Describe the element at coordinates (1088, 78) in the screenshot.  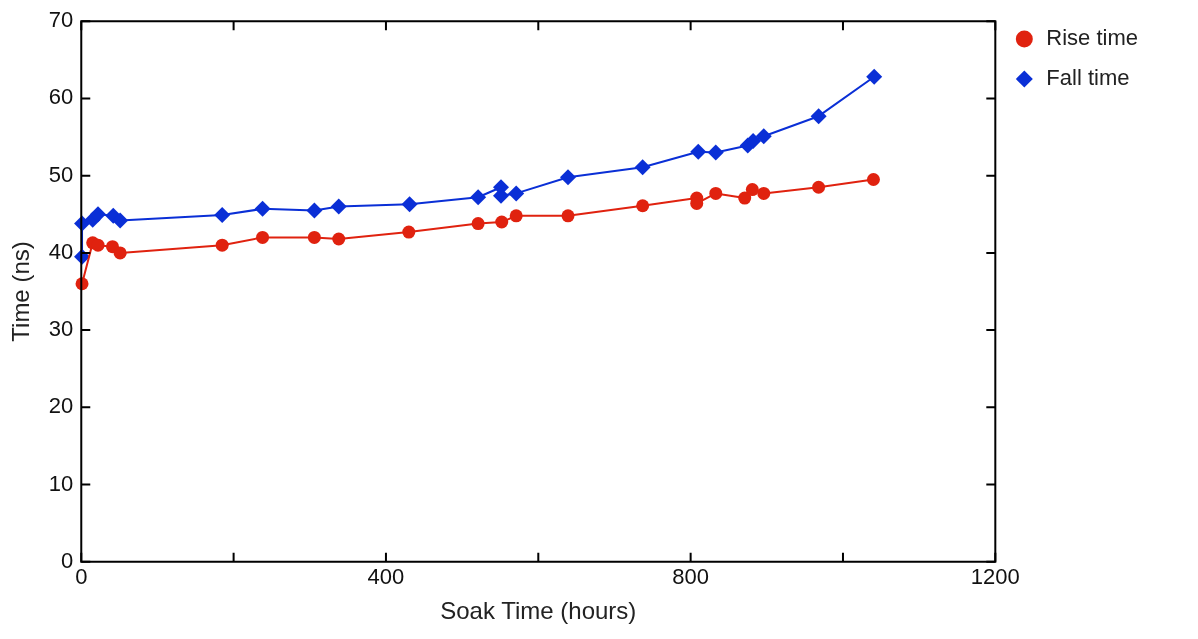
I see `legend-label: Fall time` at that location.